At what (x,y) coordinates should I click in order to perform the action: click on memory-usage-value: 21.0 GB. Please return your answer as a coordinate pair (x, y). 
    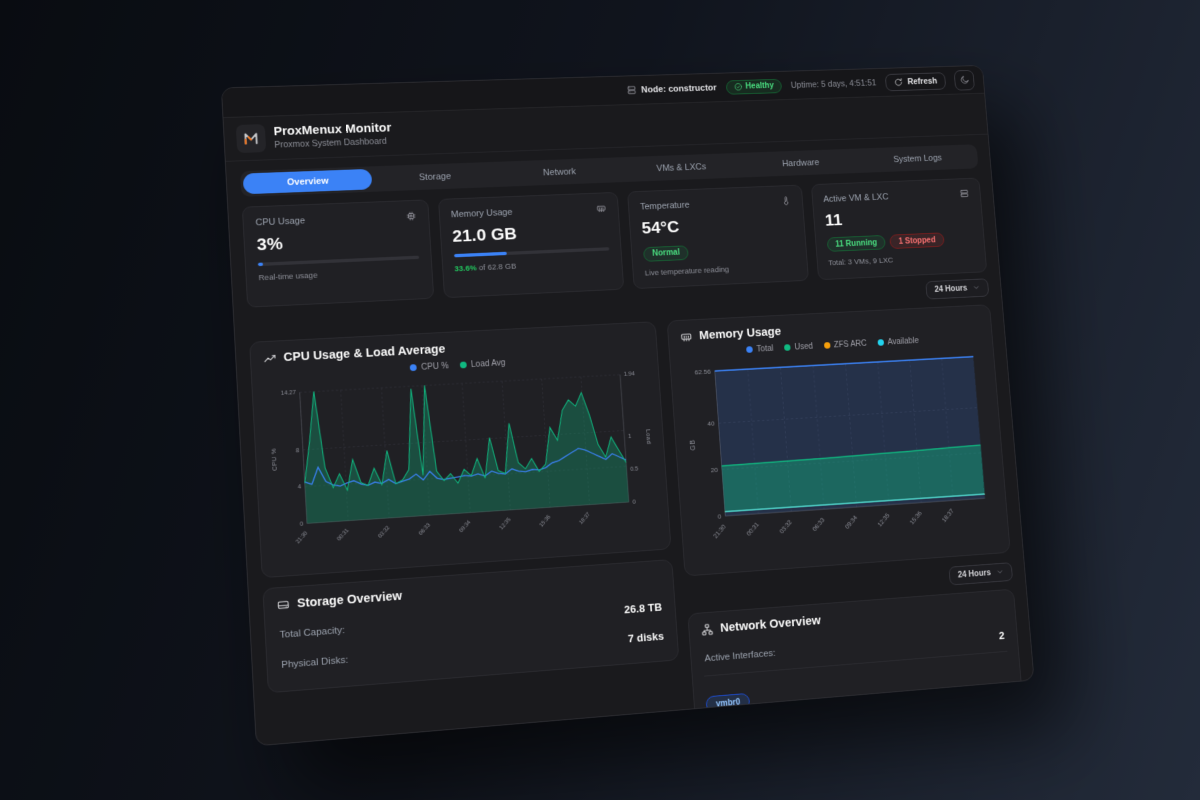
    Looking at the image, I should click on (484, 235).